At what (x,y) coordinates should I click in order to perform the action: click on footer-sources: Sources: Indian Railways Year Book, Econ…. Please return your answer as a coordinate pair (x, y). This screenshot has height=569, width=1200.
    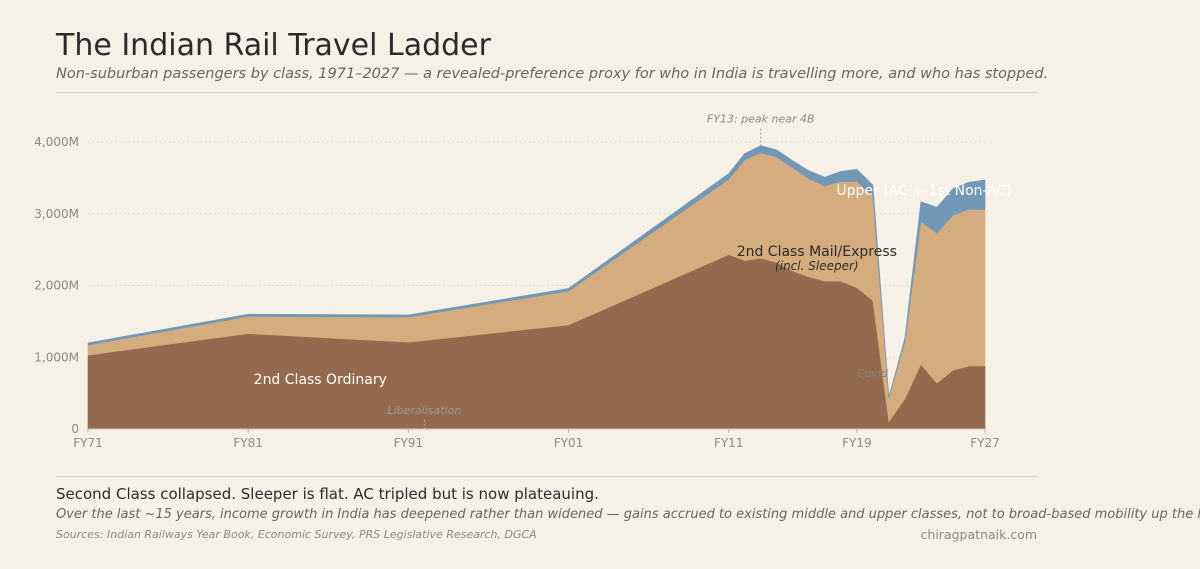
    Looking at the image, I should click on (296, 534).